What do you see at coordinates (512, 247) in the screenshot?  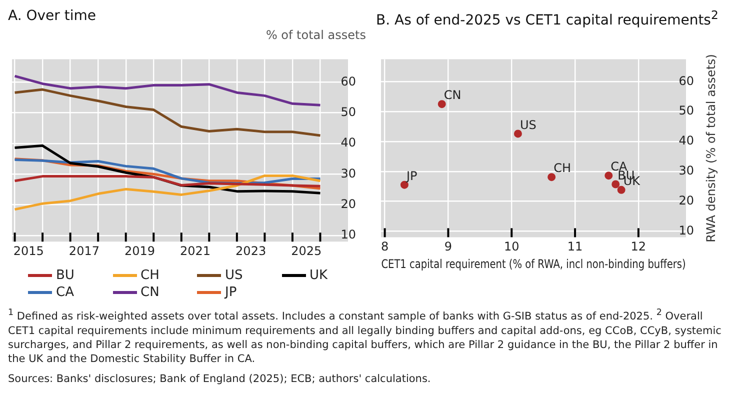 I see `x-tick-label: 10` at bounding box center [512, 247].